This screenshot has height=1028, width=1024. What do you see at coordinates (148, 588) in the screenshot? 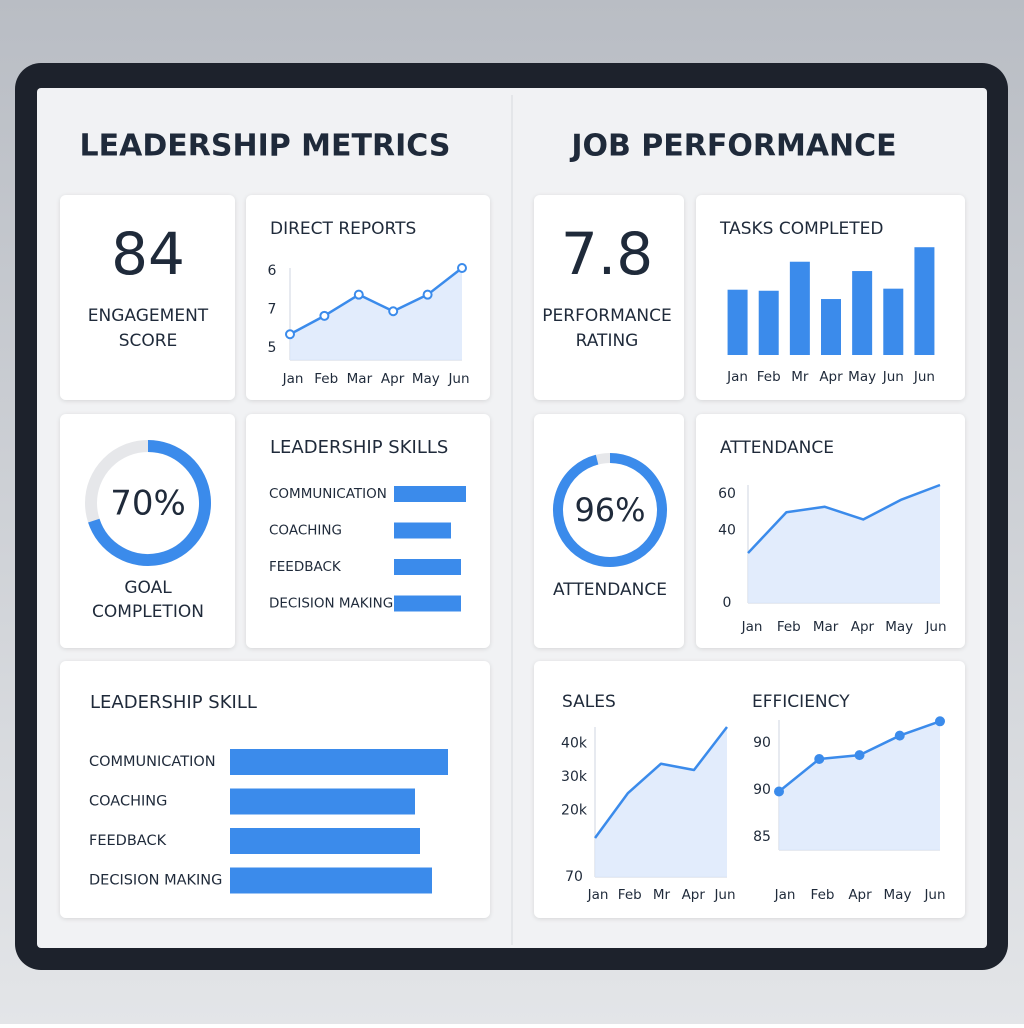
I see `donut-label: GOAL` at bounding box center [148, 588].